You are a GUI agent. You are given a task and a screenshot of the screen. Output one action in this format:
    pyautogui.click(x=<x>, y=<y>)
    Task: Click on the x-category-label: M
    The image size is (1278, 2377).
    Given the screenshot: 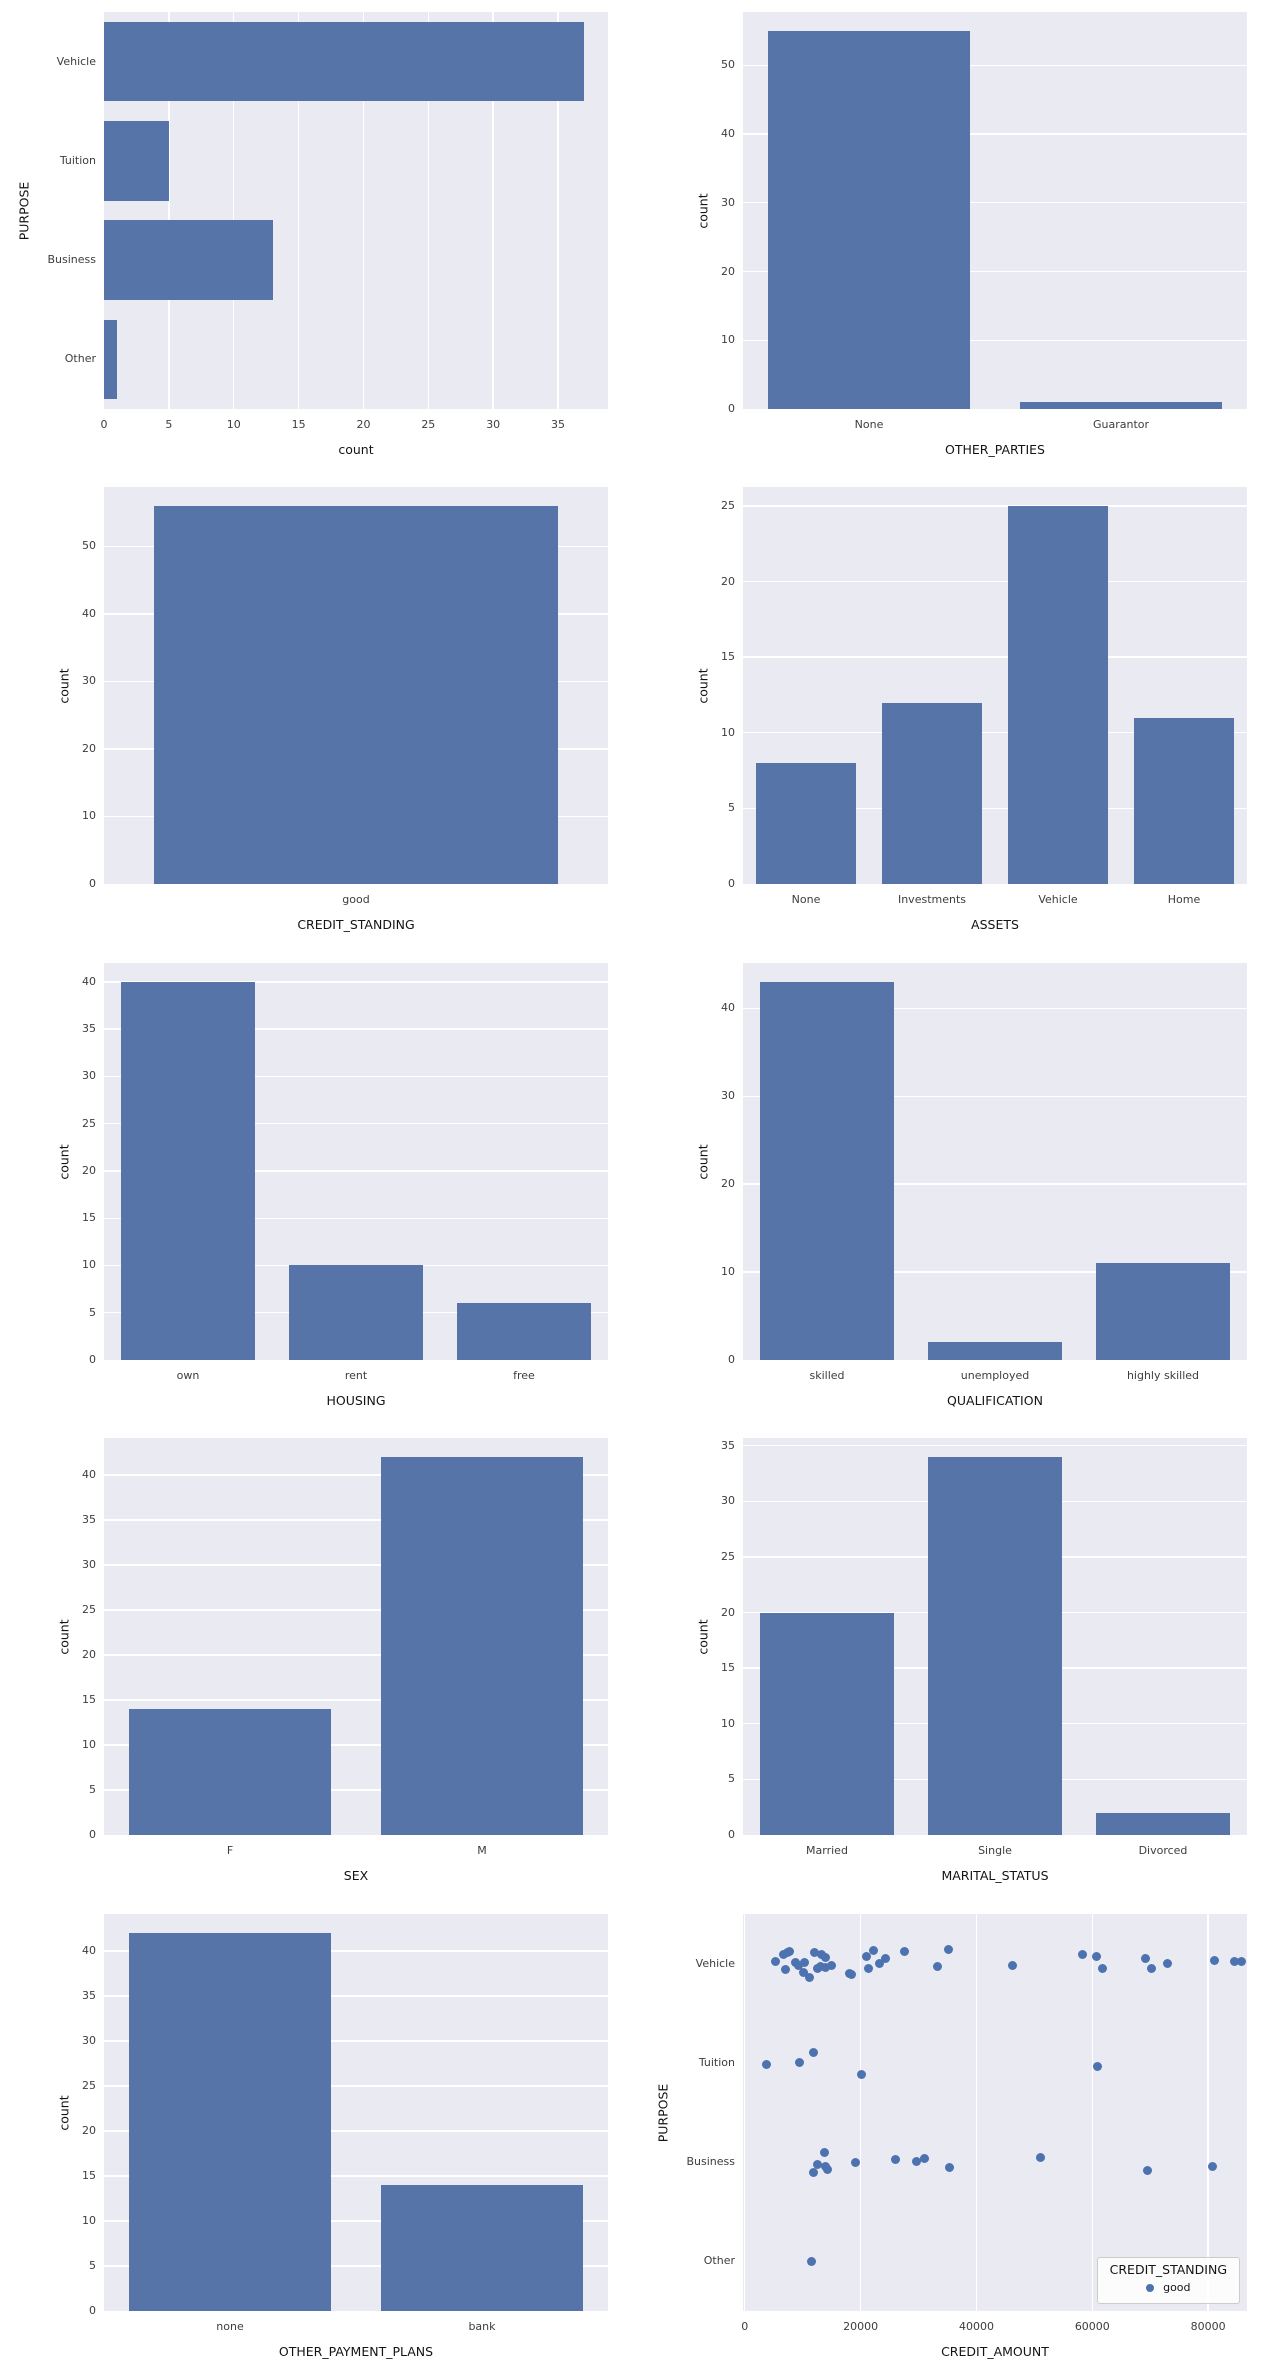 What is the action you would take?
    pyautogui.click(x=482, y=1850)
    